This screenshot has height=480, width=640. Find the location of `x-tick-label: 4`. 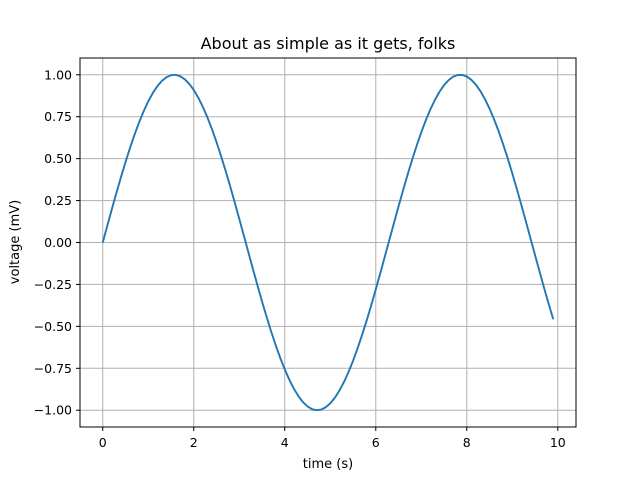

x-tick-label: 4 is located at coordinates (285, 442).